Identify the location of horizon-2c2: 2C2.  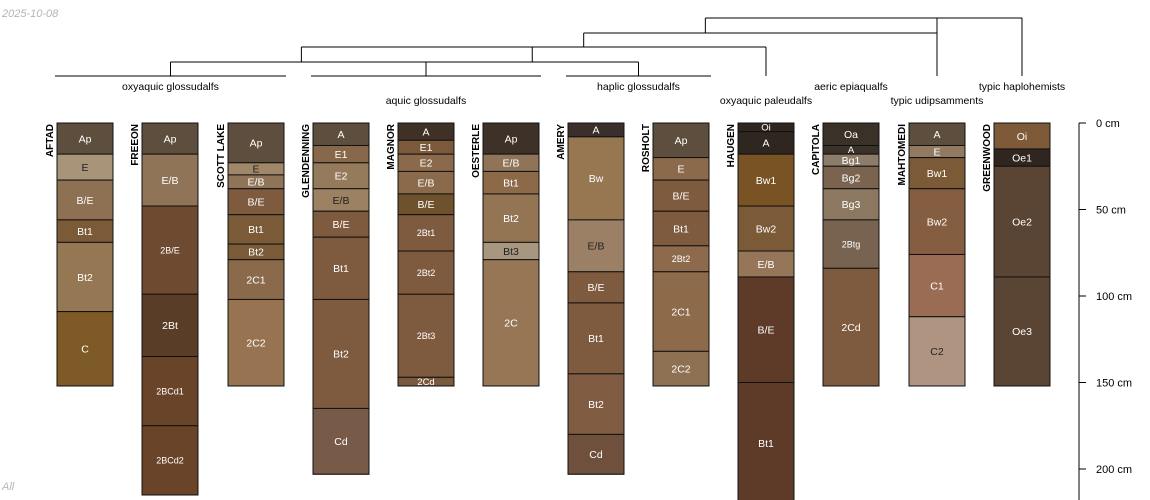
(681, 368).